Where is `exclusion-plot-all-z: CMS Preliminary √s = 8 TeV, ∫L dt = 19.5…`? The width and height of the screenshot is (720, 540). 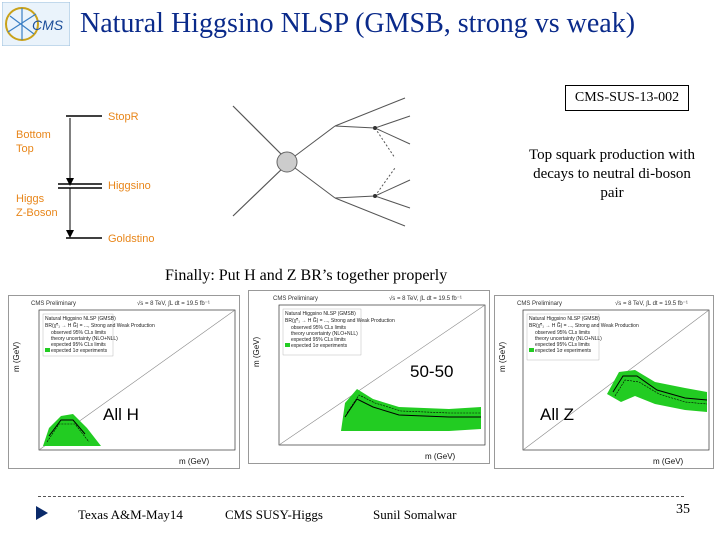 exclusion-plot-all-z: CMS Preliminary √s = 8 TeV, ∫L dt = 19.5… is located at coordinates (604, 382).